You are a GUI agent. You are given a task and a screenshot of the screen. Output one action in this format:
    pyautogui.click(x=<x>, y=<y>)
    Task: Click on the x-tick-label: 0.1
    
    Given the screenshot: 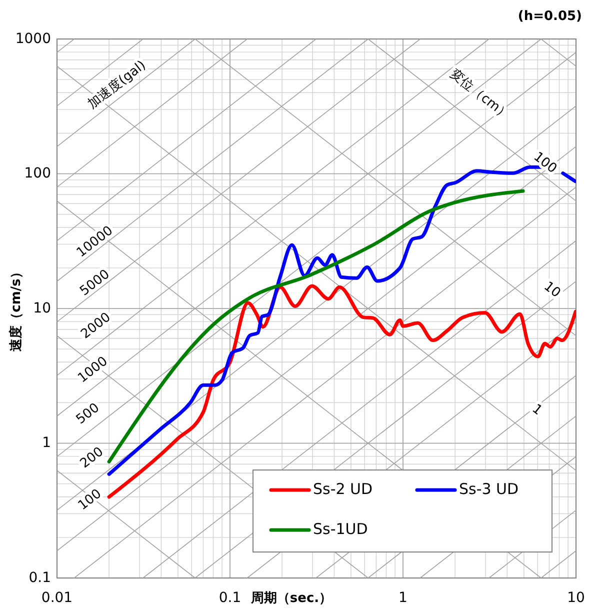 What is the action you would take?
    pyautogui.click(x=230, y=598)
    